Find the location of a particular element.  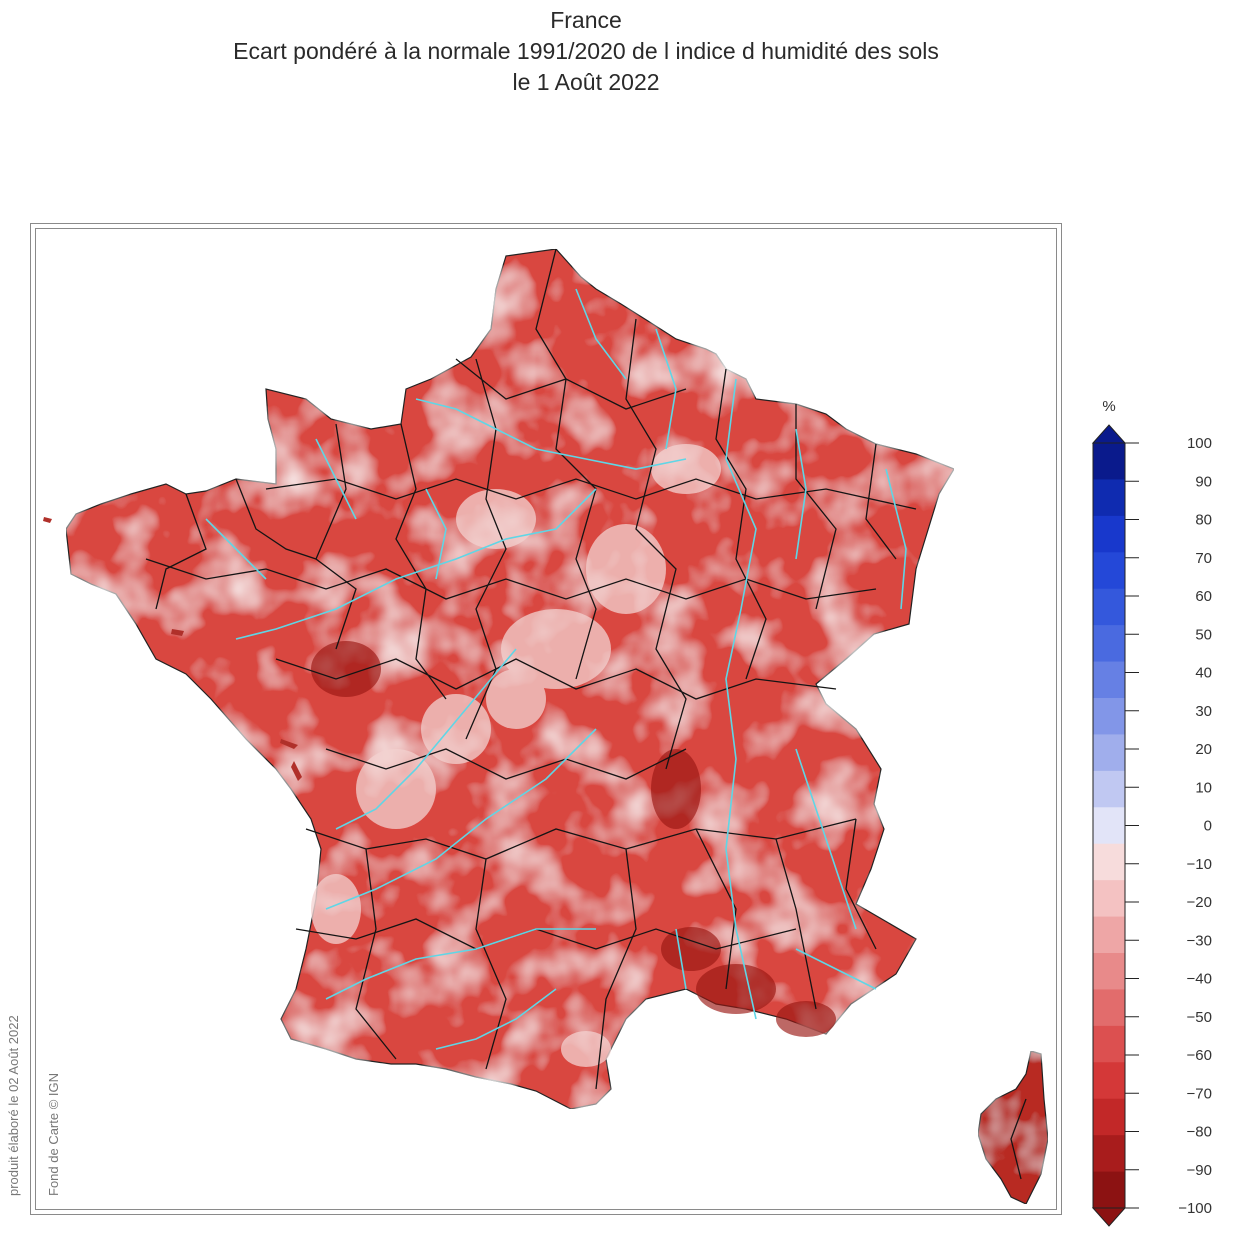

island-belle-ile is located at coordinates (177, 632).